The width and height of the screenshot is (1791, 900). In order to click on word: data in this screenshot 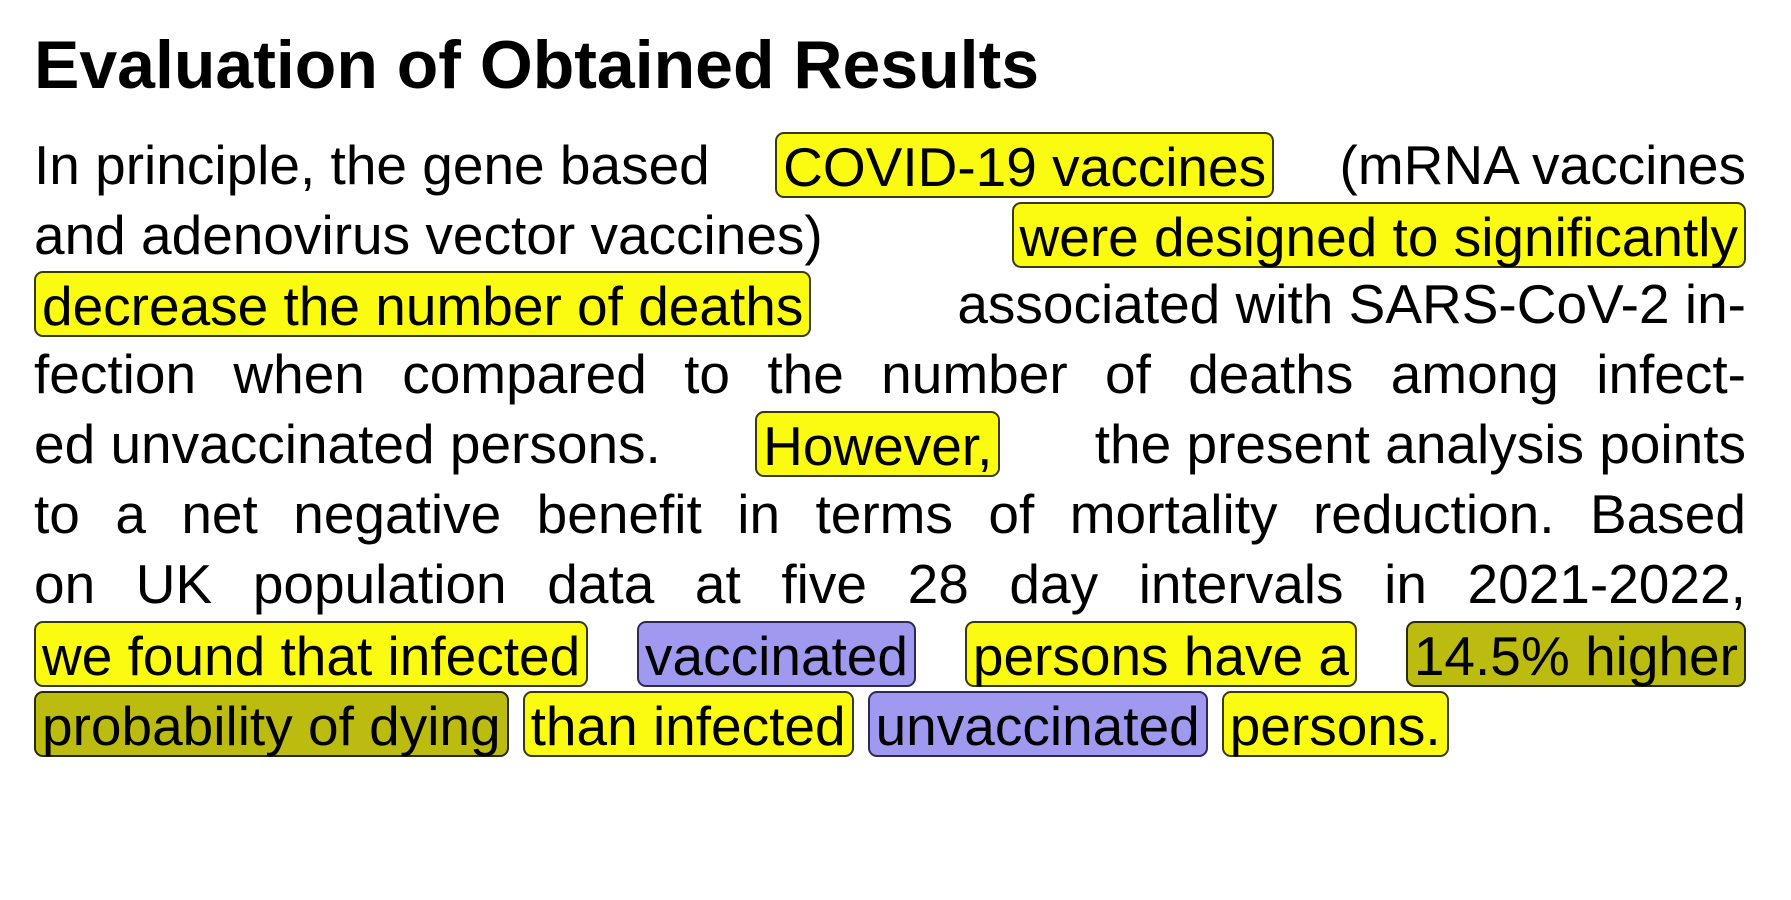, I will do `click(601, 584)`.